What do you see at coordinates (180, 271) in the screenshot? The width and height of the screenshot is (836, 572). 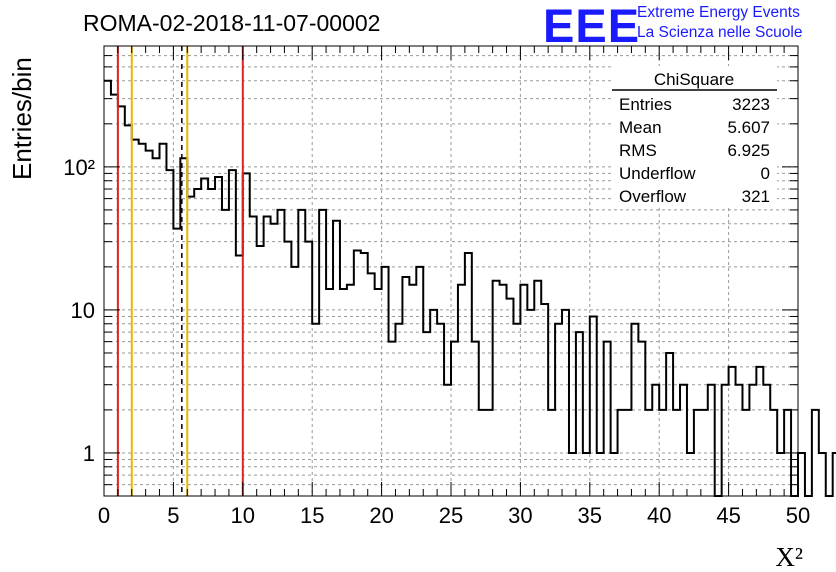 I see `reference-lines` at bounding box center [180, 271].